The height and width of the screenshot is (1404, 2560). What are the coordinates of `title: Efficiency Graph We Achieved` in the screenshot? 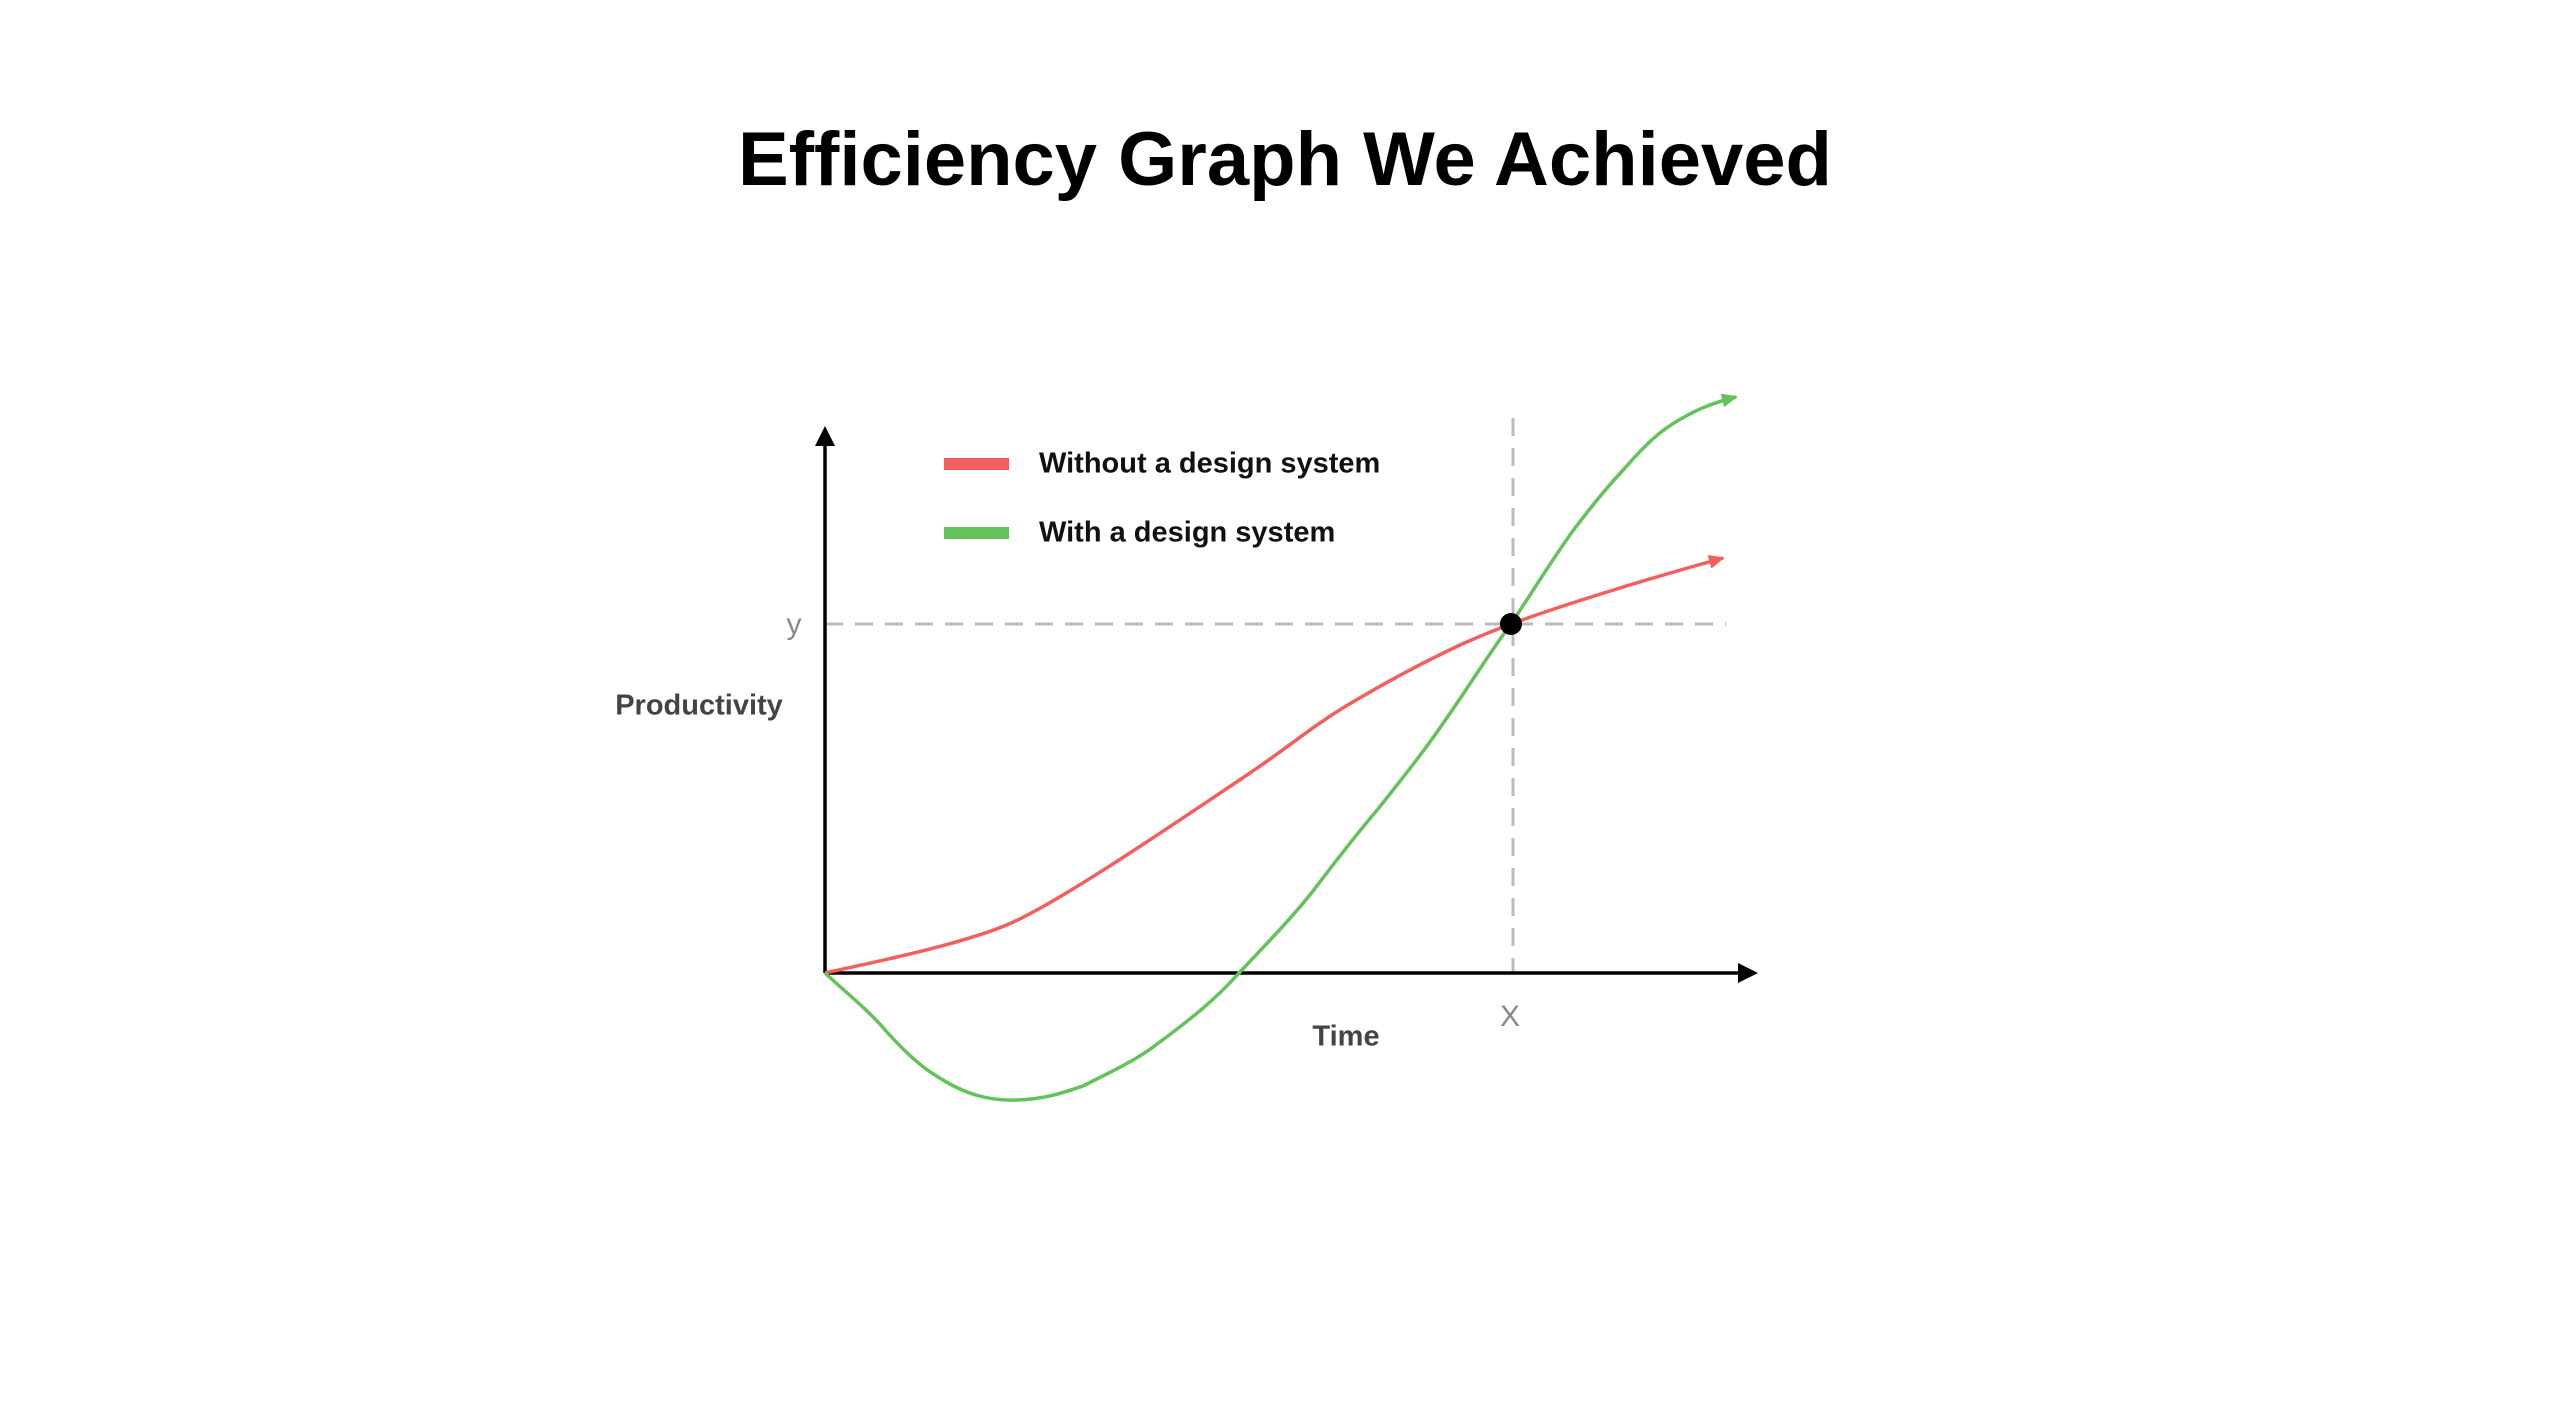 It's located at (1285, 159).